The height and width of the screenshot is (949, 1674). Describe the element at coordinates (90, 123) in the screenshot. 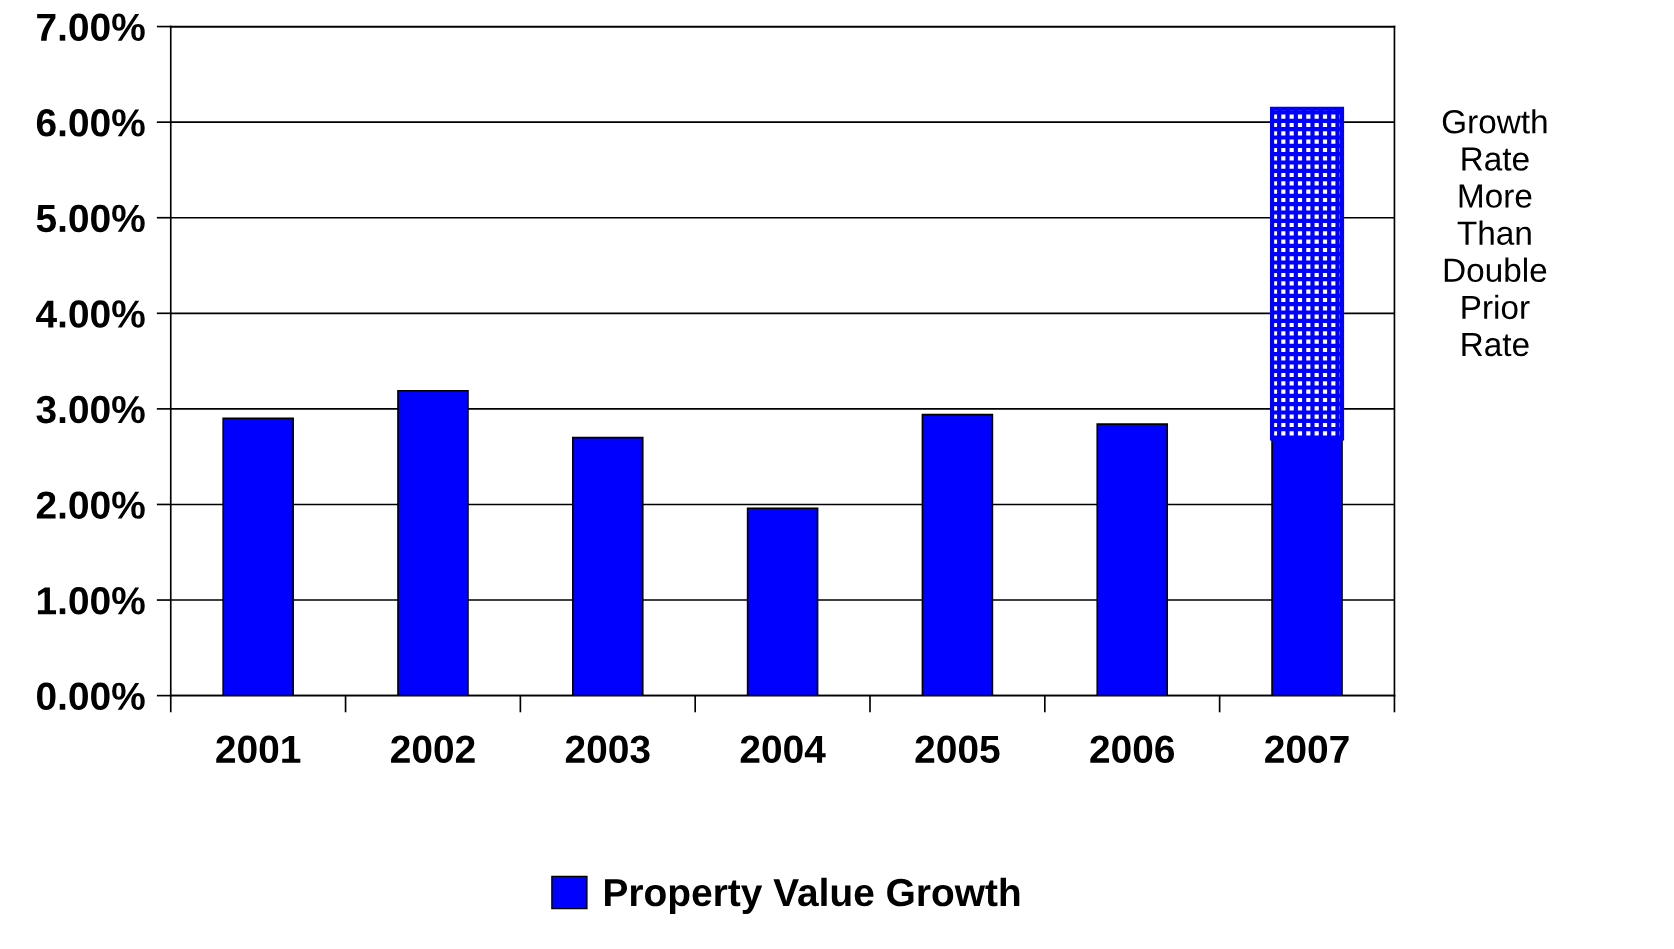

I see `y-tick-label: 6.00%` at that location.